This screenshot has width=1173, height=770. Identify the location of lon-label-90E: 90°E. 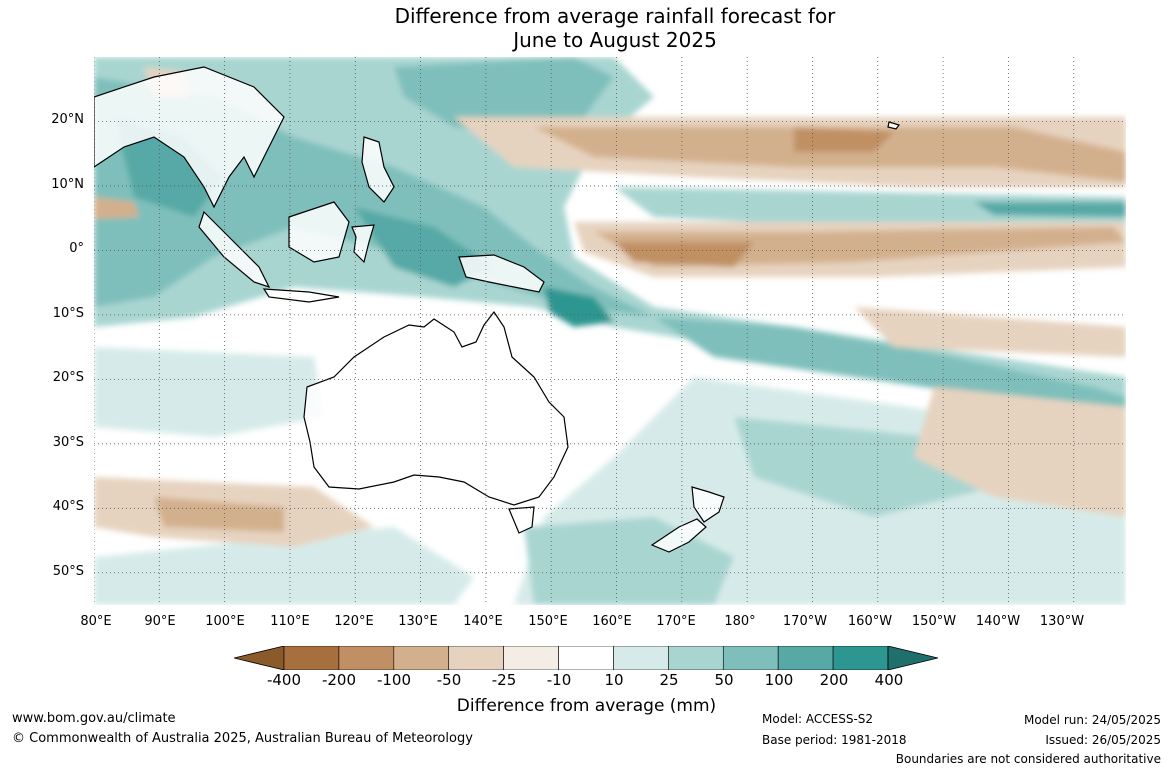
(160, 621).